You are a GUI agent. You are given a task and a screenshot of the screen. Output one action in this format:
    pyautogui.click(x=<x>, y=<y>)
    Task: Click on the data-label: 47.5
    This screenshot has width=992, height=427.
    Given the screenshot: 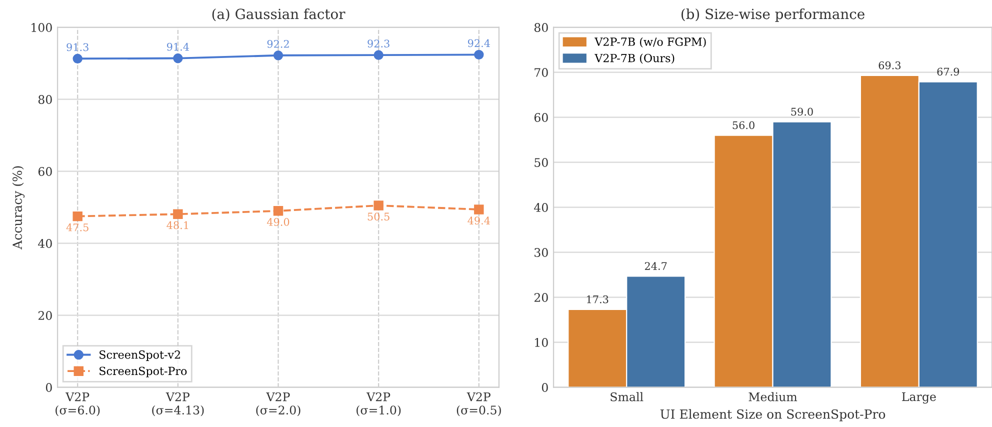 What is the action you would take?
    pyautogui.click(x=77, y=227)
    